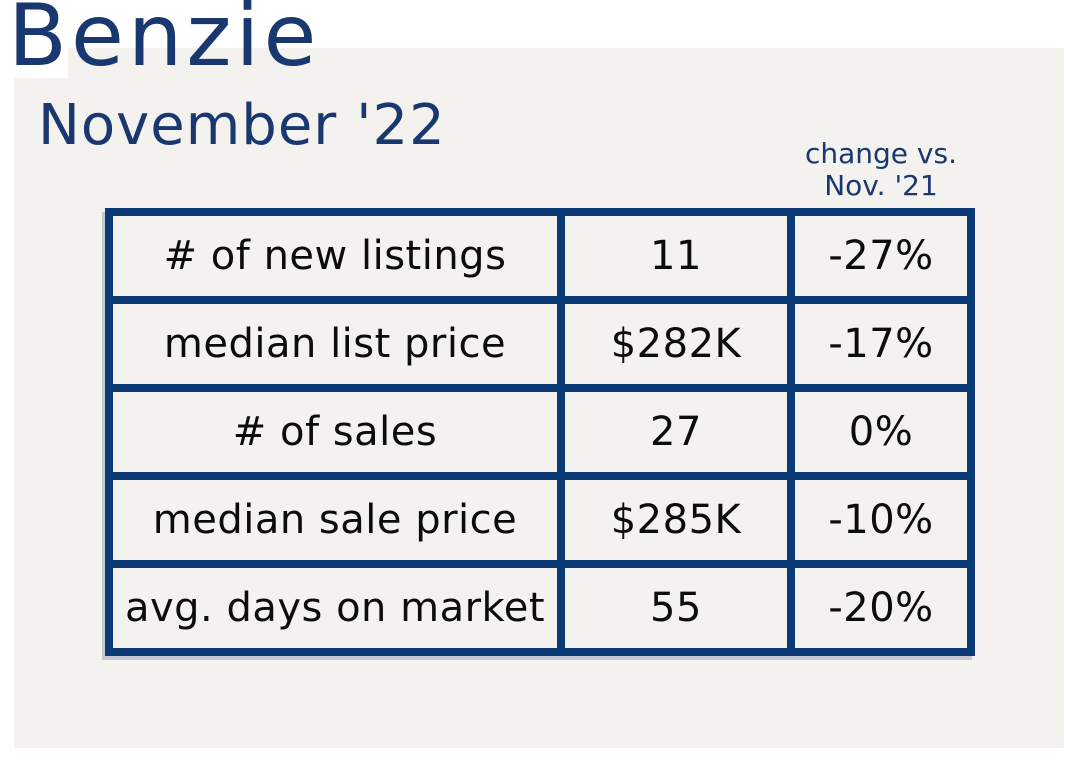  What do you see at coordinates (676, 520) in the screenshot?
I see `metric-value-cell: $285K` at bounding box center [676, 520].